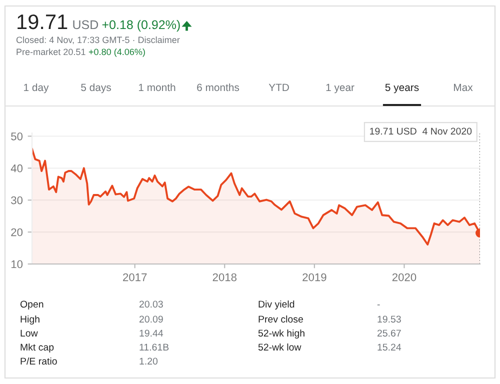  Describe the element at coordinates (116, 52) in the screenshot. I see `text: +0.80 (4.06%)` at that location.